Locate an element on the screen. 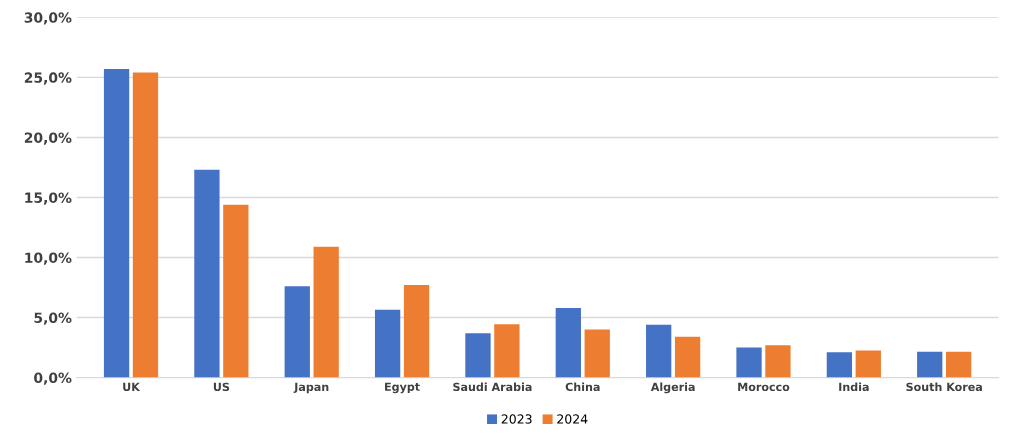 The image size is (1024, 434). y-tick-label: 15,0% is located at coordinates (48, 198).